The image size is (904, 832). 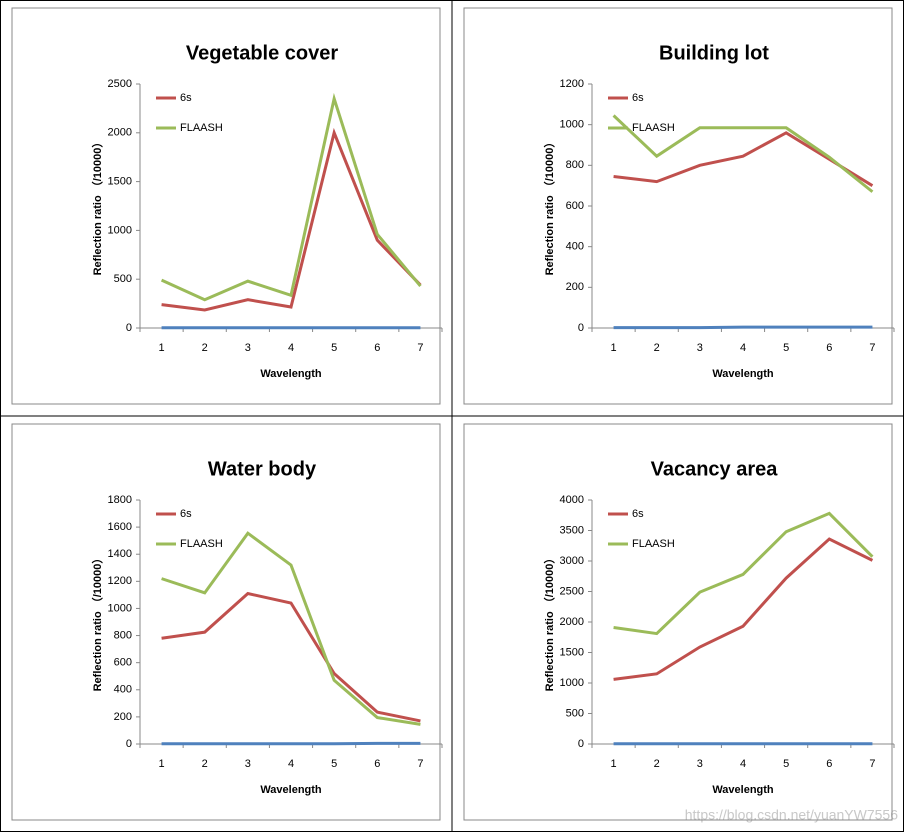 What do you see at coordinates (120, 554) in the screenshot?
I see `y-tick-label: 1400` at bounding box center [120, 554].